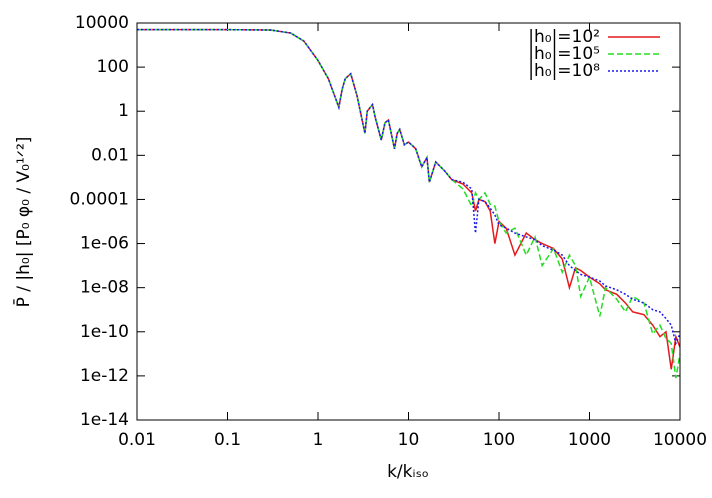 Image resolution: width=712 pixels, height=498 pixels. Describe the element at coordinates (408, 472) in the screenshot. I see `x-axis-label: k/kᵢₛₒ` at that location.